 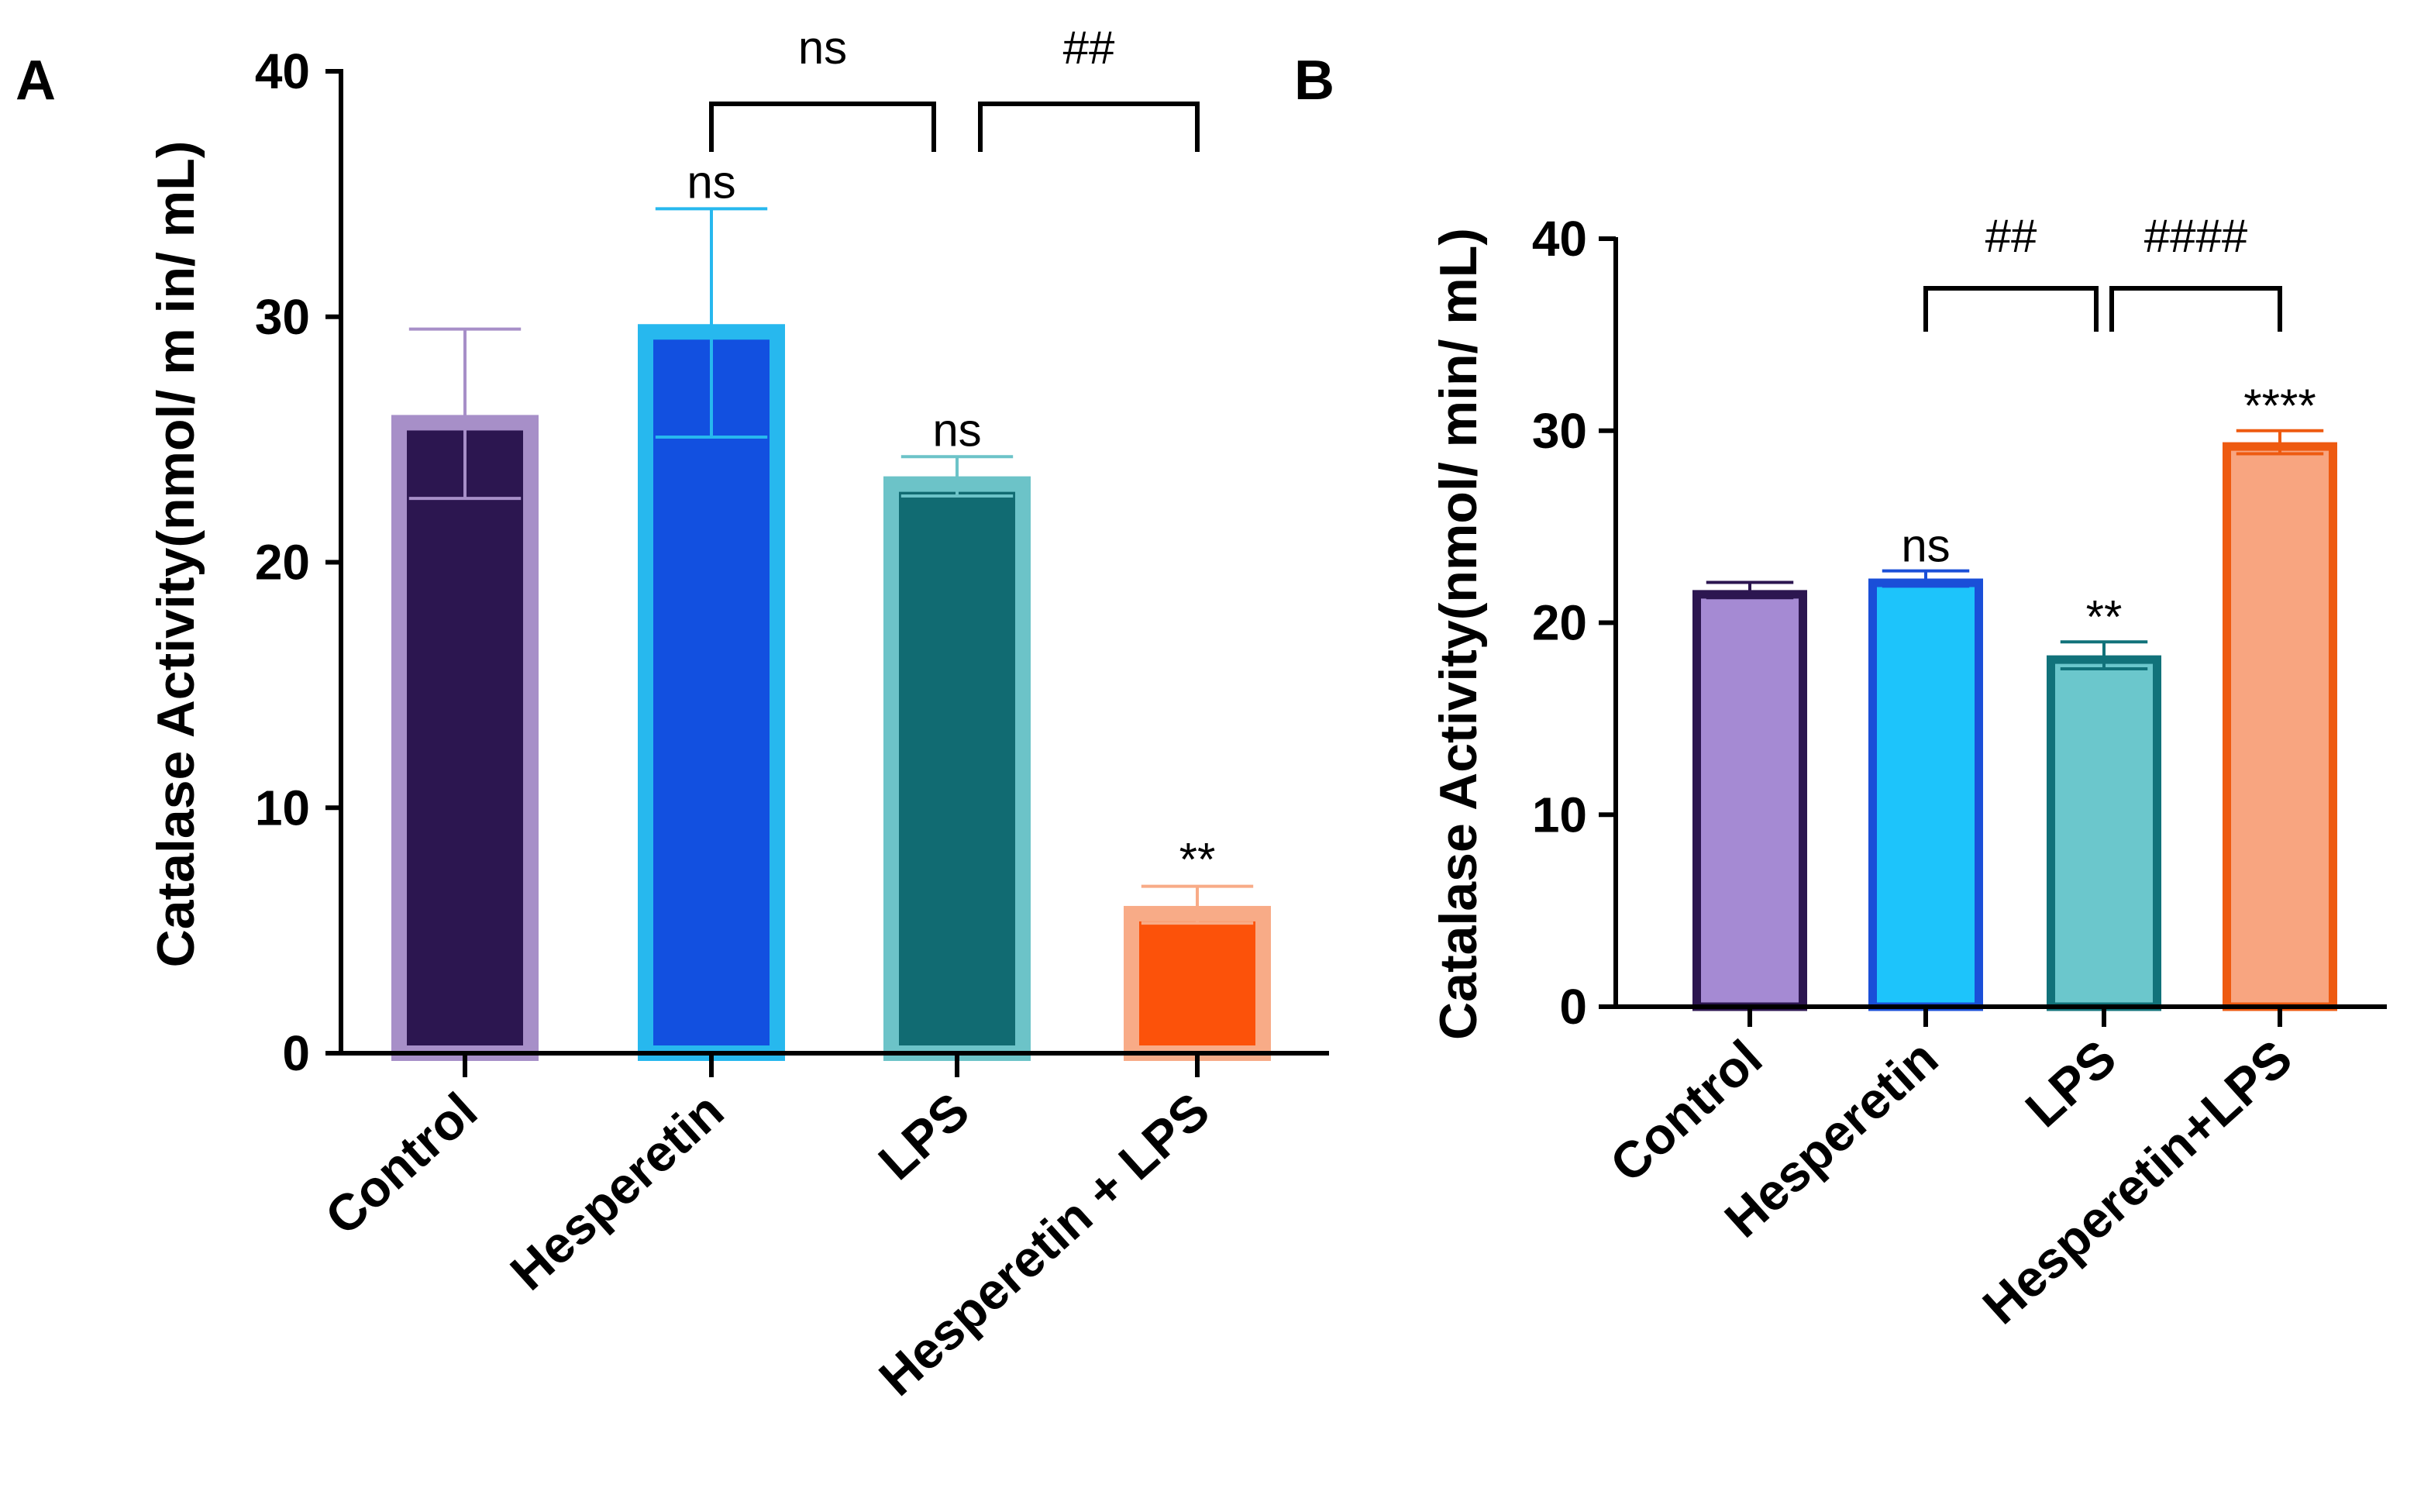 What do you see at coordinates (2196, 236) in the screenshot?
I see `comparison-label: ####` at bounding box center [2196, 236].